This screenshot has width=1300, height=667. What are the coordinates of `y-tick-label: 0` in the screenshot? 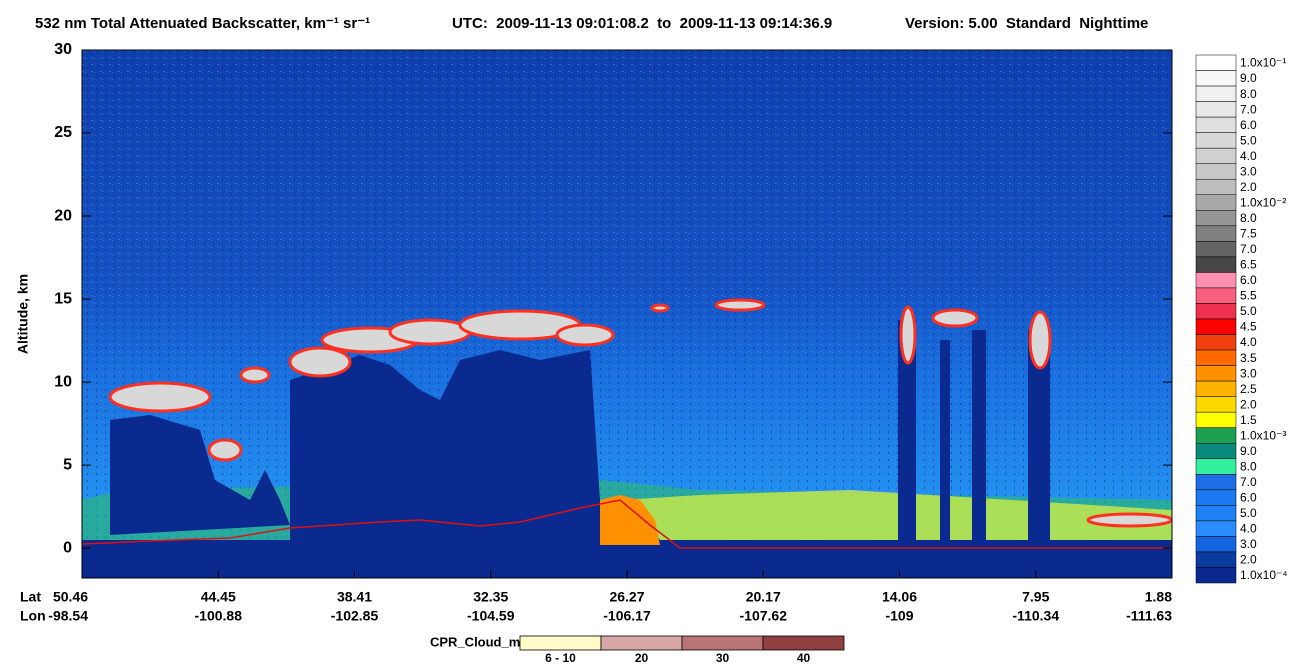 It's located at (67, 547).